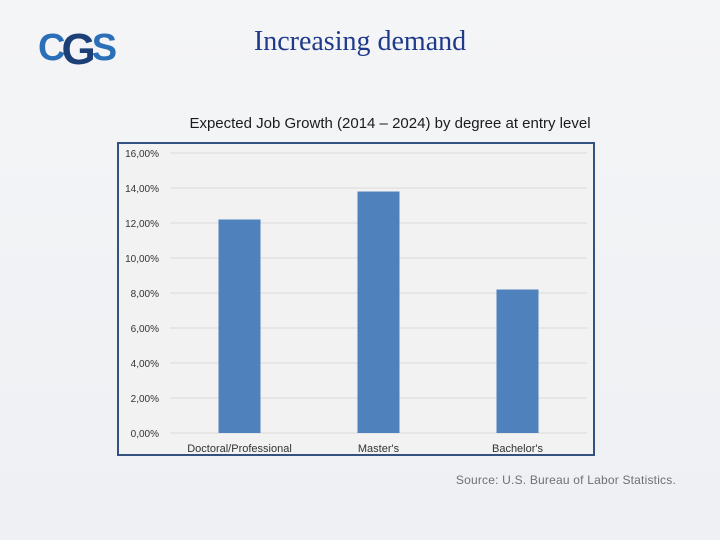  What do you see at coordinates (145, 329) in the screenshot?
I see `y-tick-label: 6,00%` at bounding box center [145, 329].